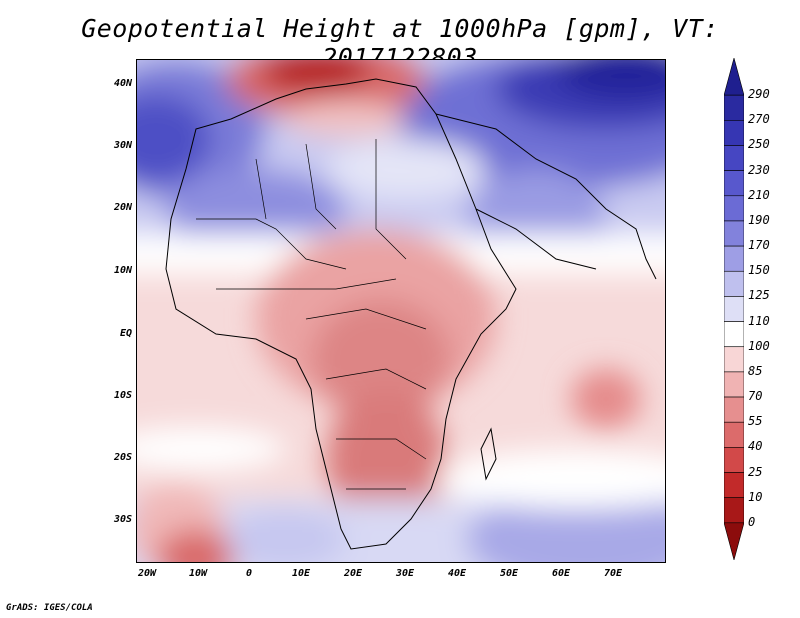 This screenshot has height=618, width=800. I want to click on lat-label-30s: 30S, so click(122, 519).